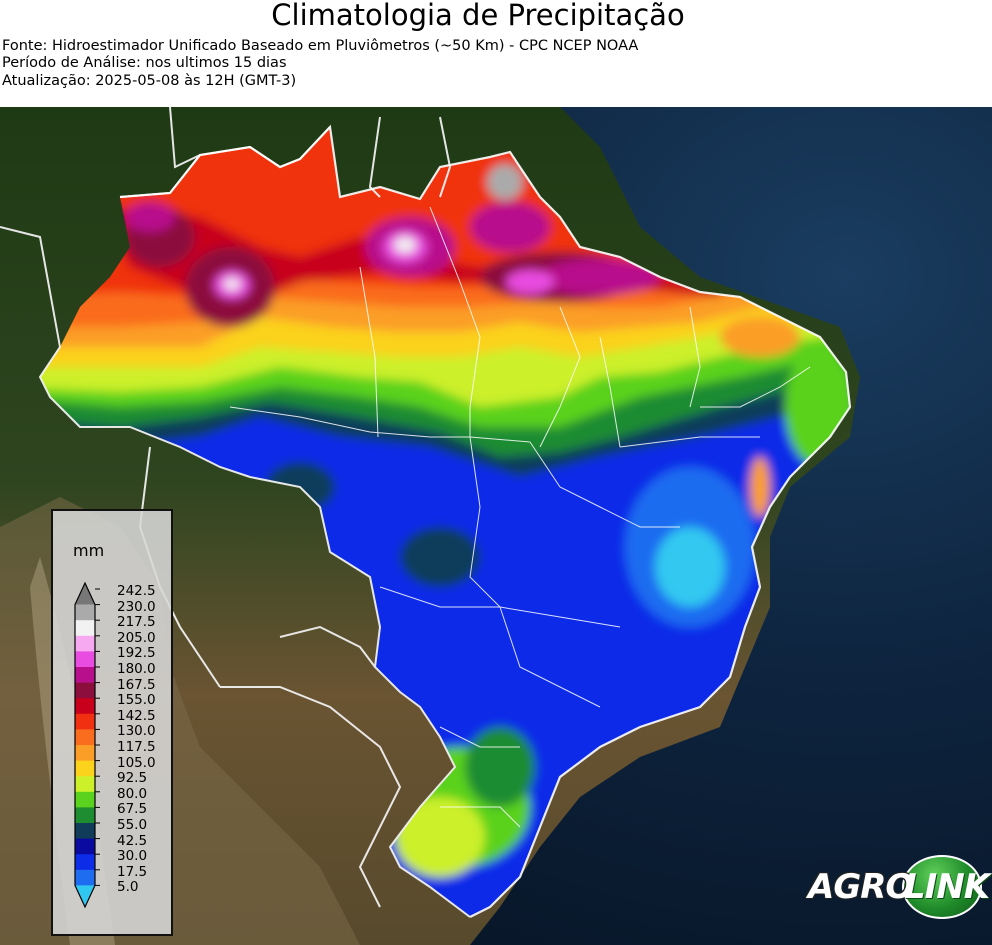 The width and height of the screenshot is (992, 945). What do you see at coordinates (132, 809) in the screenshot?
I see `colorbar-tick-label: 67.5` at bounding box center [132, 809].